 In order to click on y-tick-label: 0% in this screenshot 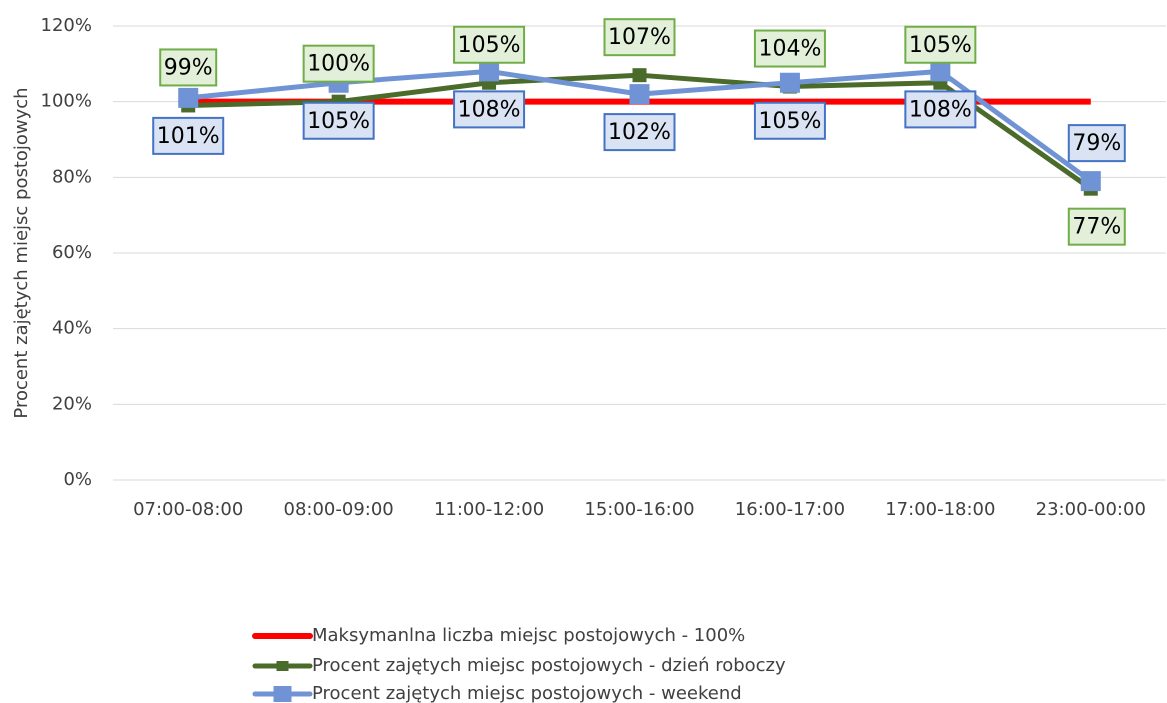, I will do `click(77, 479)`.